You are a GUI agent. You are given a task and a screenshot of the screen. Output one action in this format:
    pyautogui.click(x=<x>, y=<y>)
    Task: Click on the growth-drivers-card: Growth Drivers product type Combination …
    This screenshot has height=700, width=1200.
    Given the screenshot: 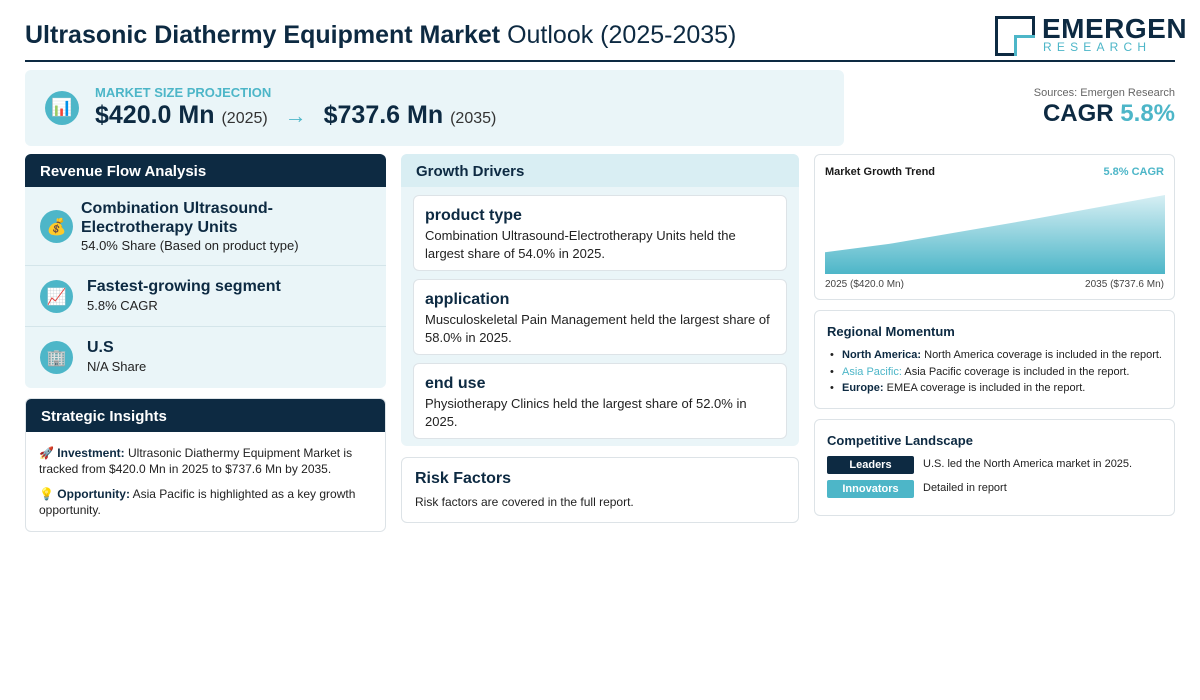 What is the action you would take?
    pyautogui.click(x=600, y=300)
    